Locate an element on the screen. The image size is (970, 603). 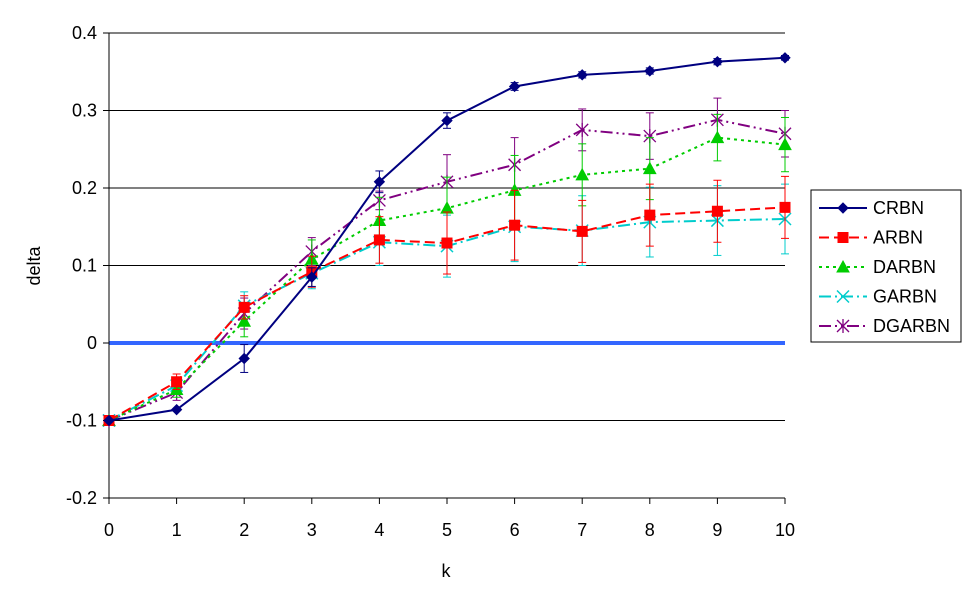
legend-label: DGARBN is located at coordinates (911, 326).